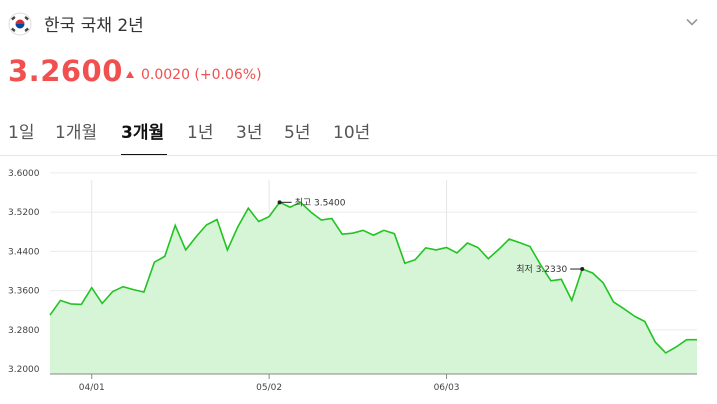  What do you see at coordinates (692, 22) in the screenshot?
I see `chevron-down-icon` at bounding box center [692, 22].